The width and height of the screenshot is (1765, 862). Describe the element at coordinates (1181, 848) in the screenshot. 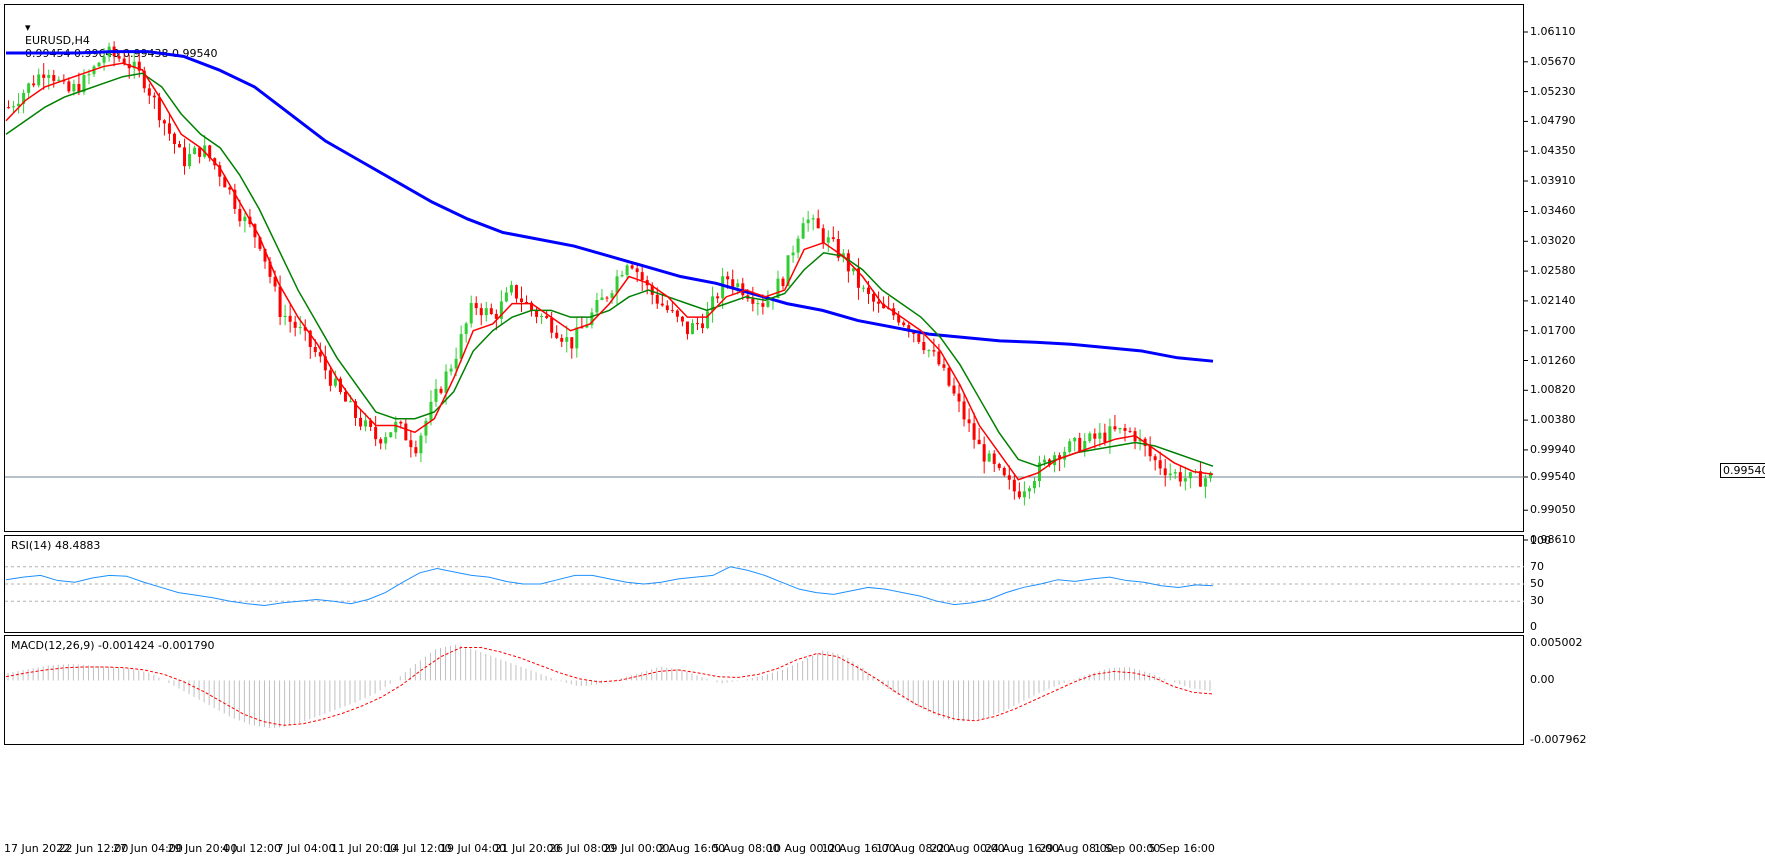

I see `time-tick-label: 5 Sep 16:00` at that location.